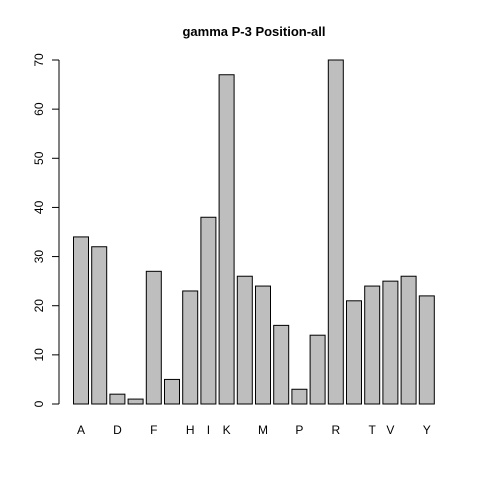  What do you see at coordinates (39, 207) in the screenshot?
I see `y-tick-label: 40` at bounding box center [39, 207].